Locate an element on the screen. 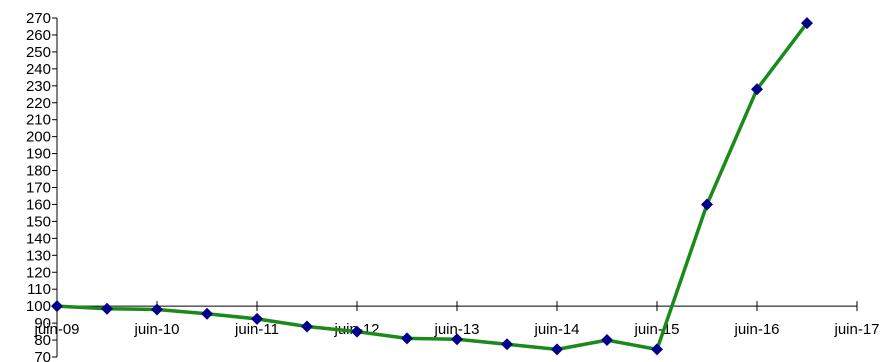 Image resolution: width=884 pixels, height=362 pixels. y-tick-label: 110 is located at coordinates (39, 289).